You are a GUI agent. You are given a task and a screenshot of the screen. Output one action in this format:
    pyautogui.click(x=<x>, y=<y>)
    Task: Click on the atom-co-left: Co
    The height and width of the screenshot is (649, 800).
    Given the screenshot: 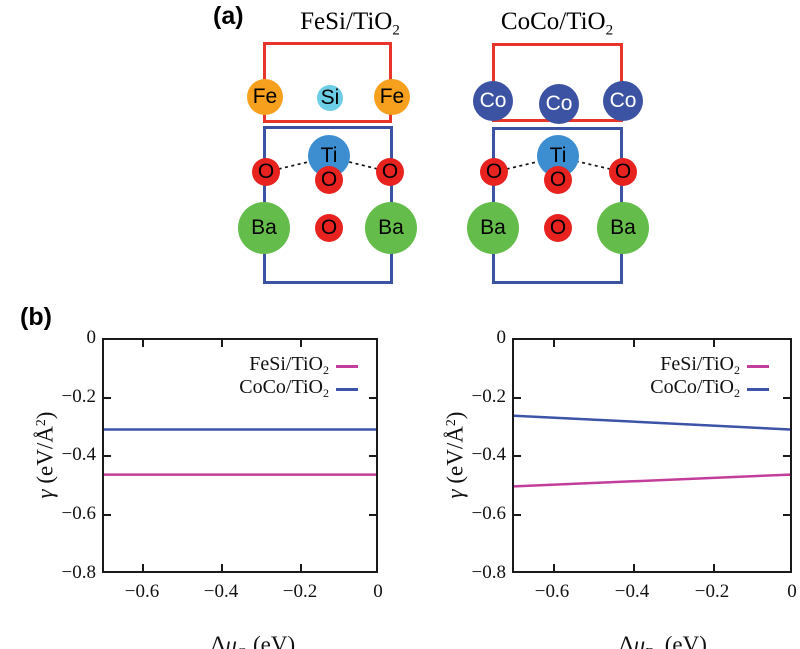 What is the action you would take?
    pyautogui.click(x=493, y=101)
    